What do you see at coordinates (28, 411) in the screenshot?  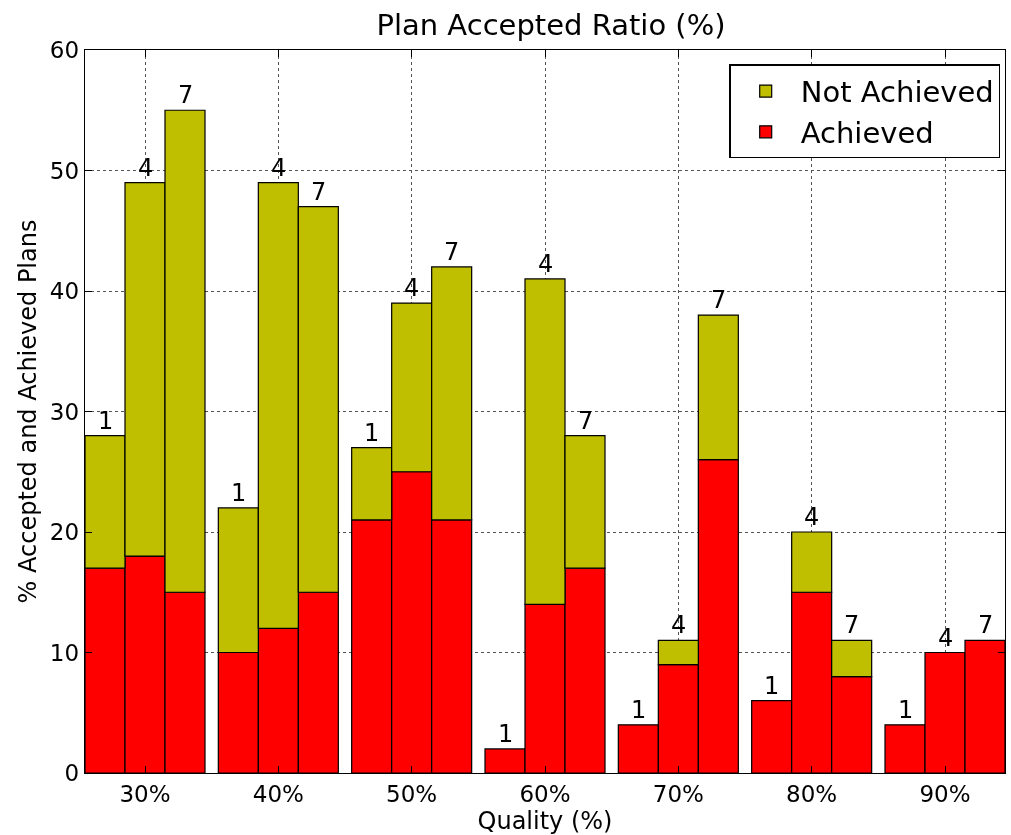 I see `y-axis-title: % Accepted and Achieved Plans` at bounding box center [28, 411].